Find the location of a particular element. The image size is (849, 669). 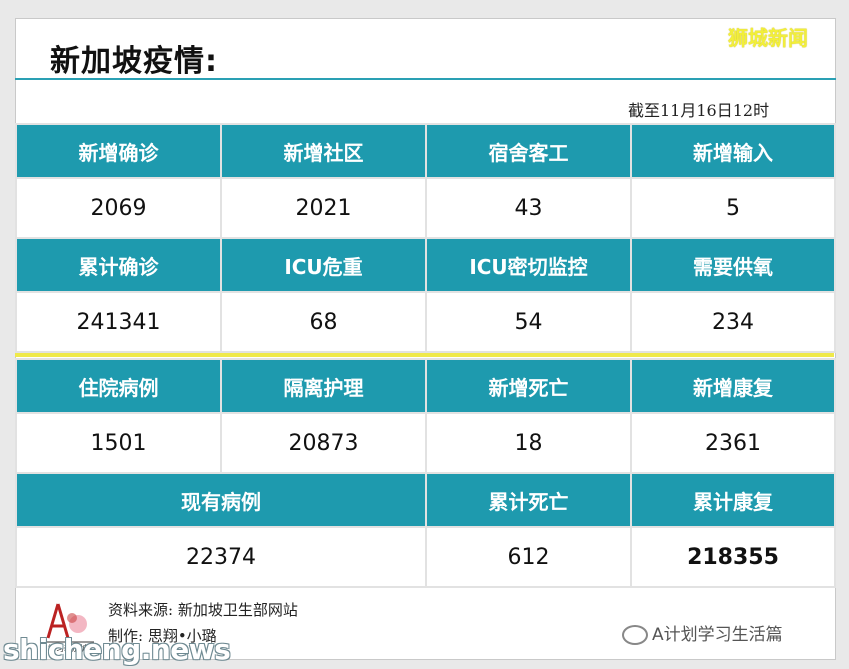

header-row: 住院病例 隔离护理 新增死亡 新增康复 is located at coordinates (425, 386).